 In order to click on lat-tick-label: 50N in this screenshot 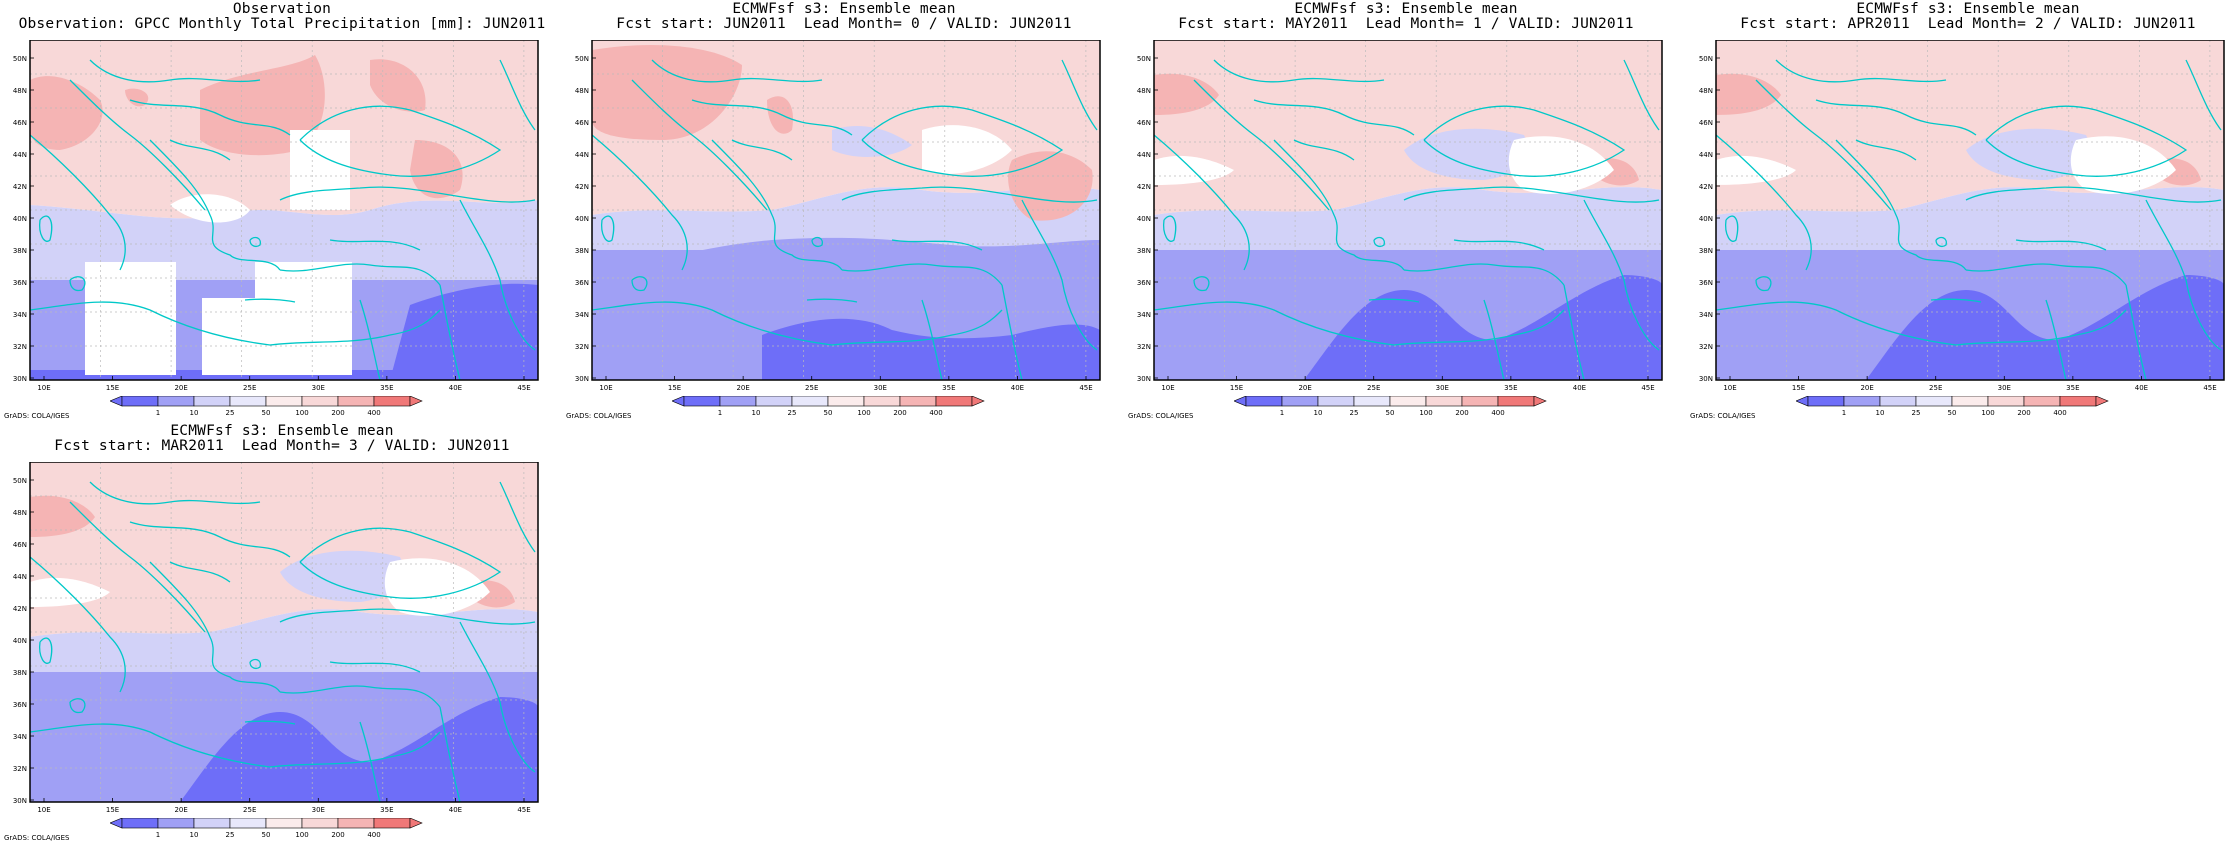, I will do `click(20, 59)`.